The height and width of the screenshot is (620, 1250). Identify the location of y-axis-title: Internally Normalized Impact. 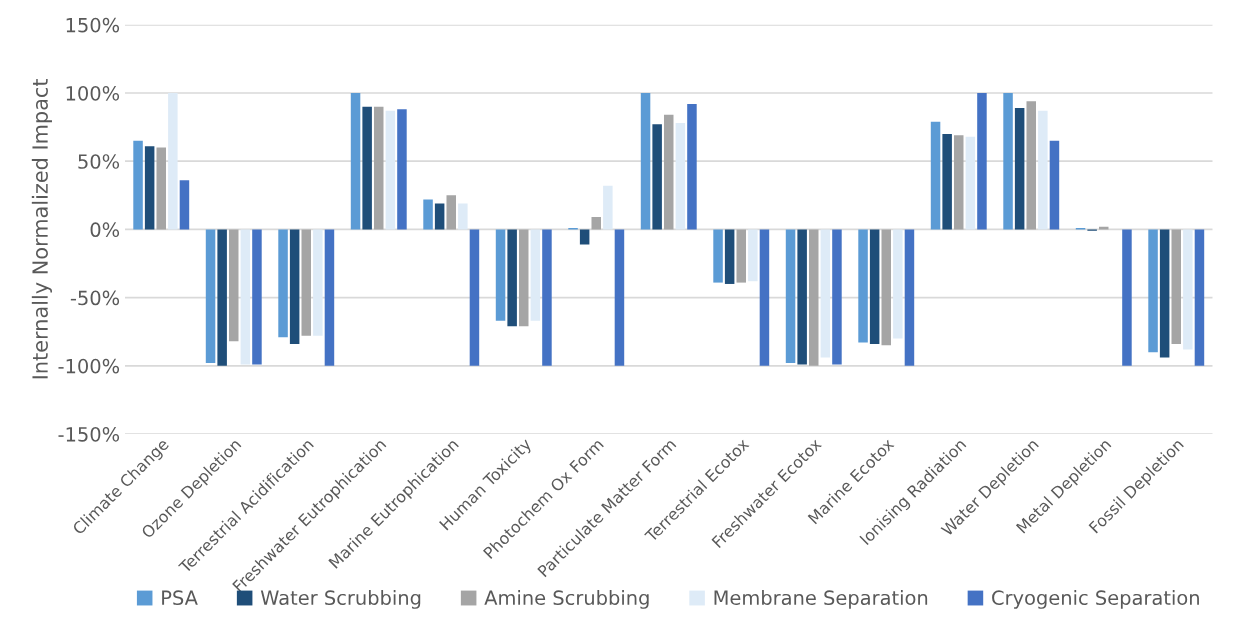
(41, 228).